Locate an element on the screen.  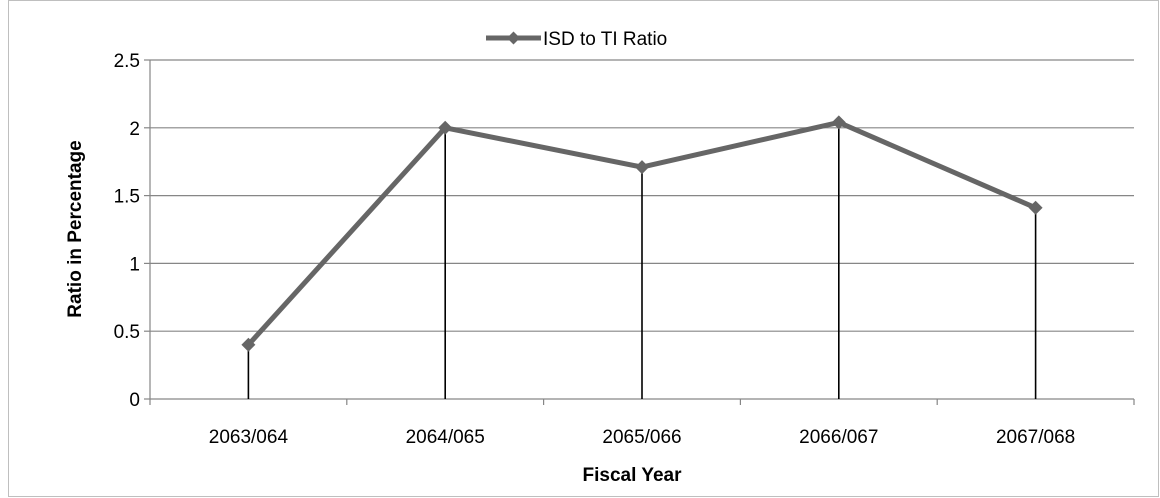
legend-diamond-marker is located at coordinates (513, 38).